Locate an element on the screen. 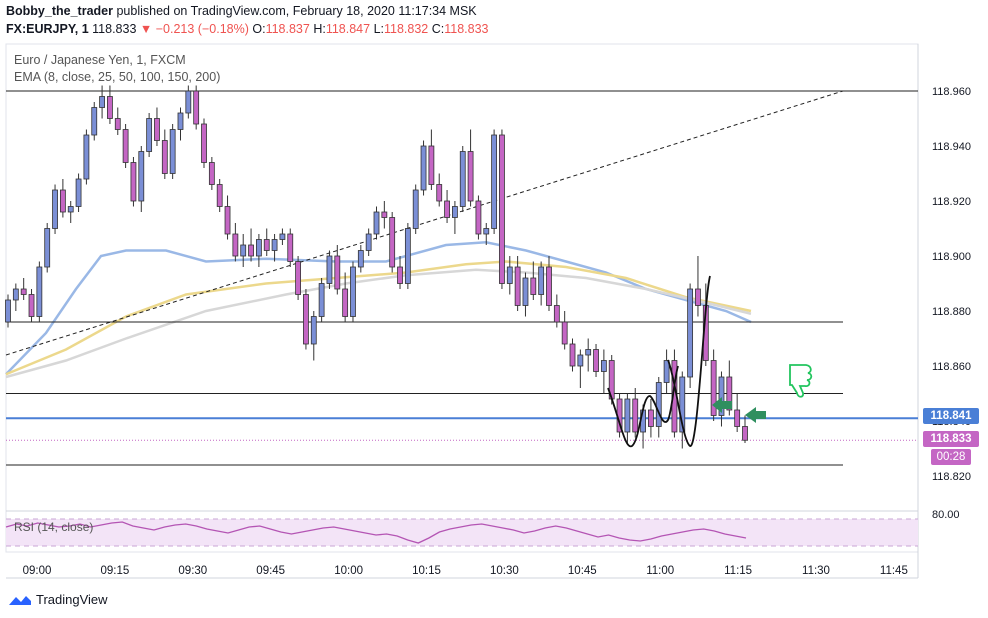 This screenshot has height=618, width=988. high-value: 118.847 is located at coordinates (348, 29).